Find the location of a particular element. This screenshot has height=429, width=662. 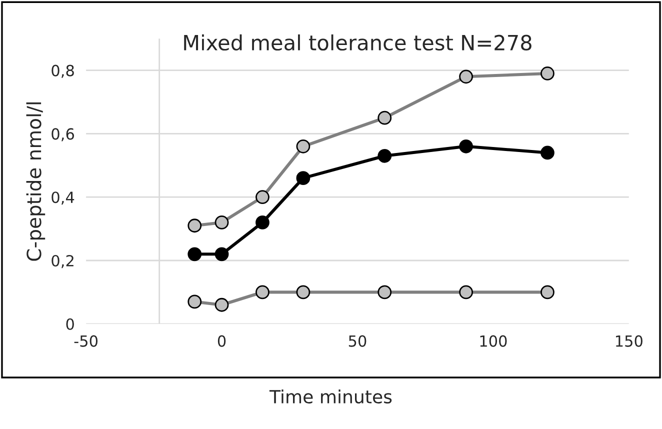

y-tick-label: 0,4 is located at coordinates (63, 198).